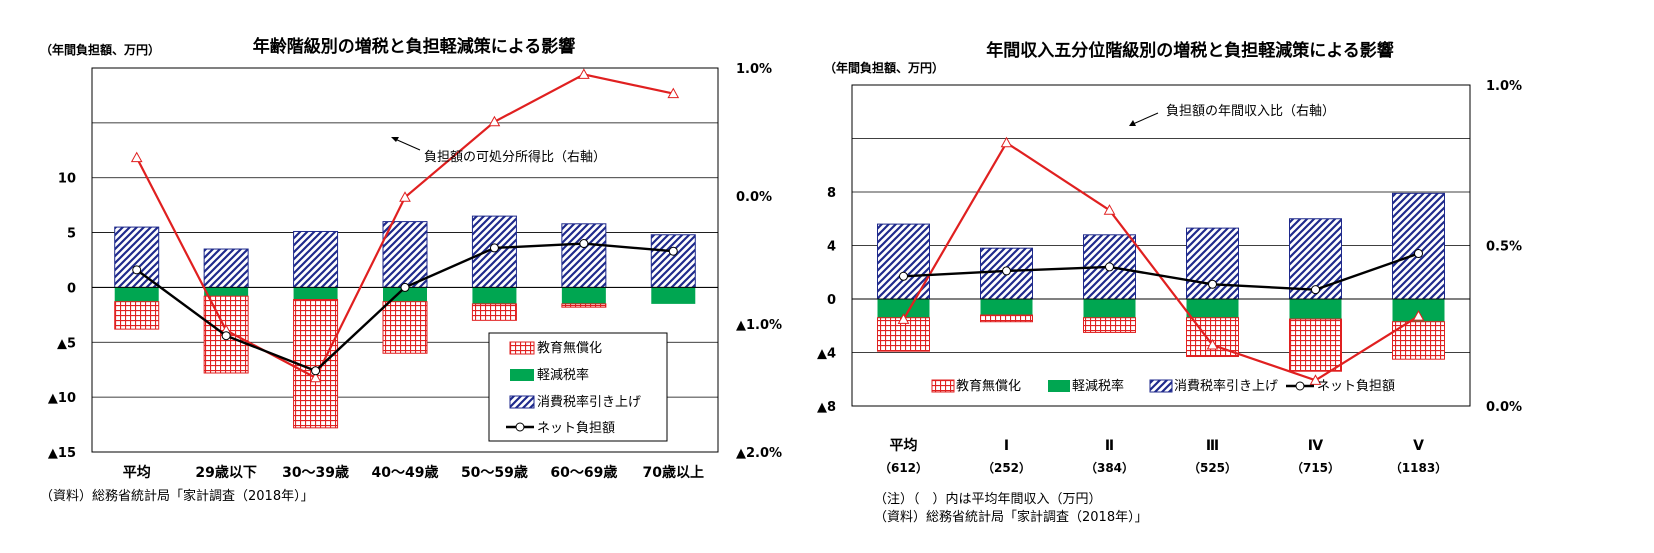 The height and width of the screenshot is (553, 1654). I want to click on y-tick-label: ▲10, so click(62, 398).